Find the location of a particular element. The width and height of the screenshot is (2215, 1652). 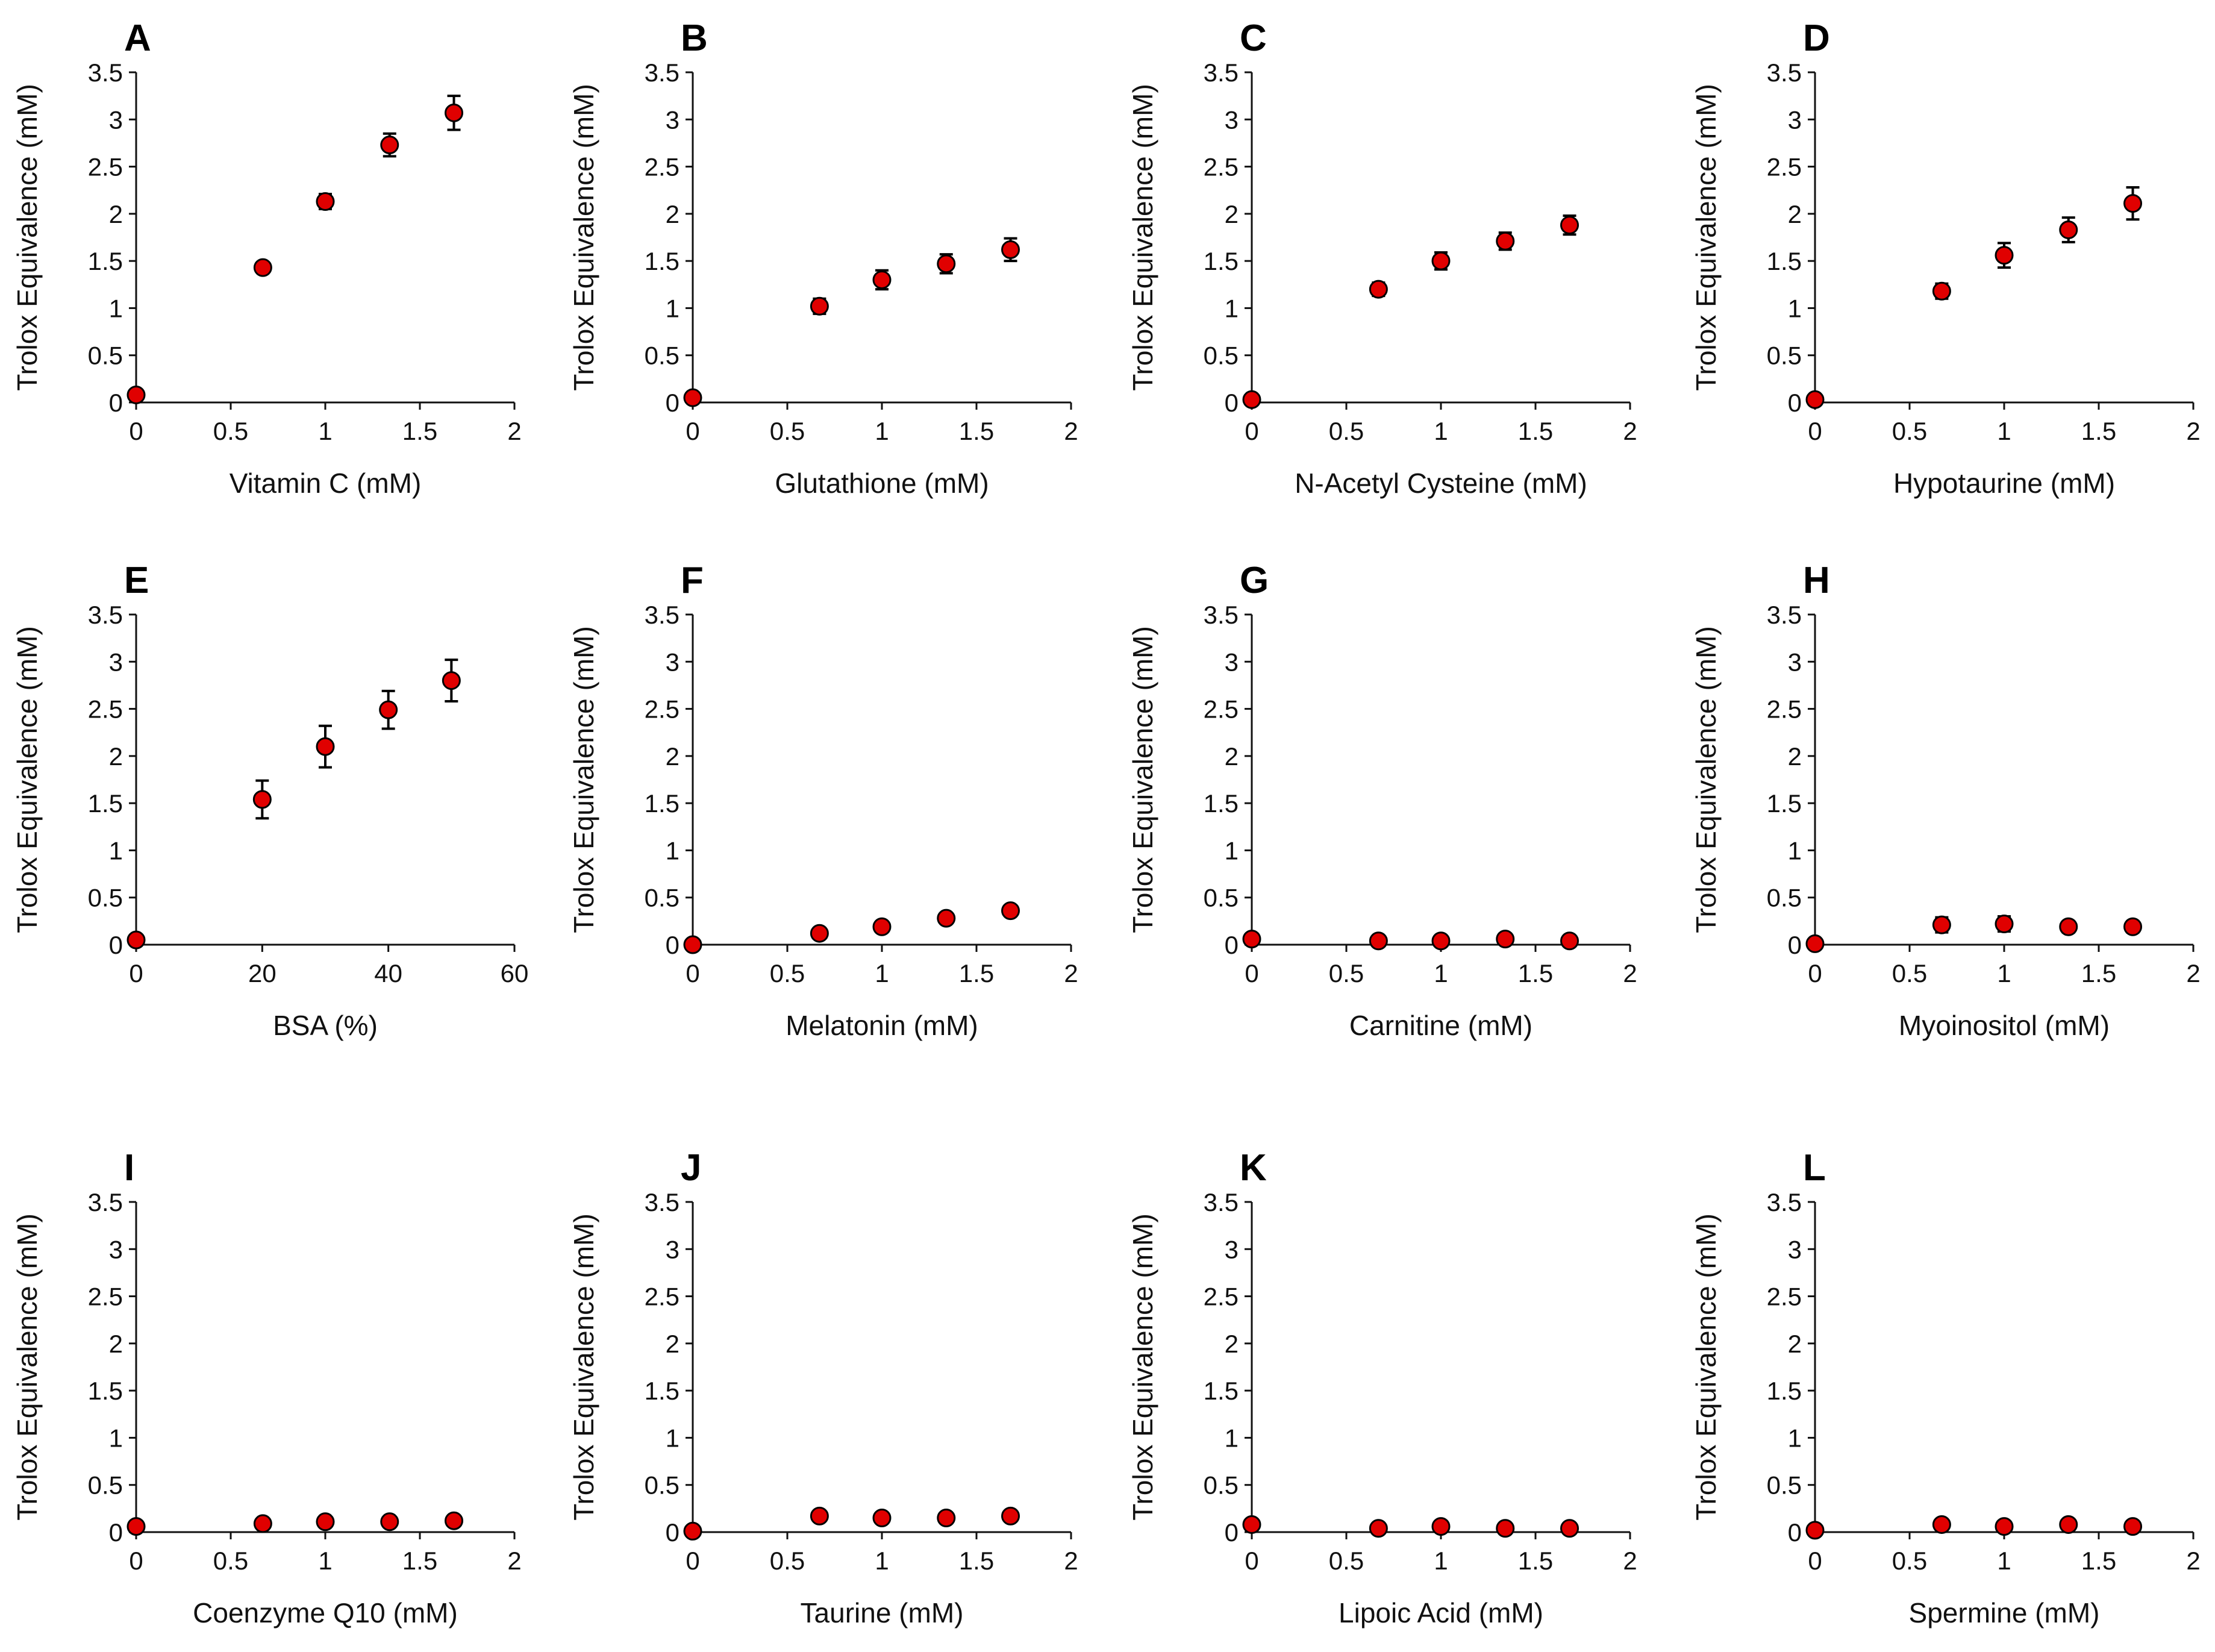

panel-letter: F is located at coordinates (692, 580).